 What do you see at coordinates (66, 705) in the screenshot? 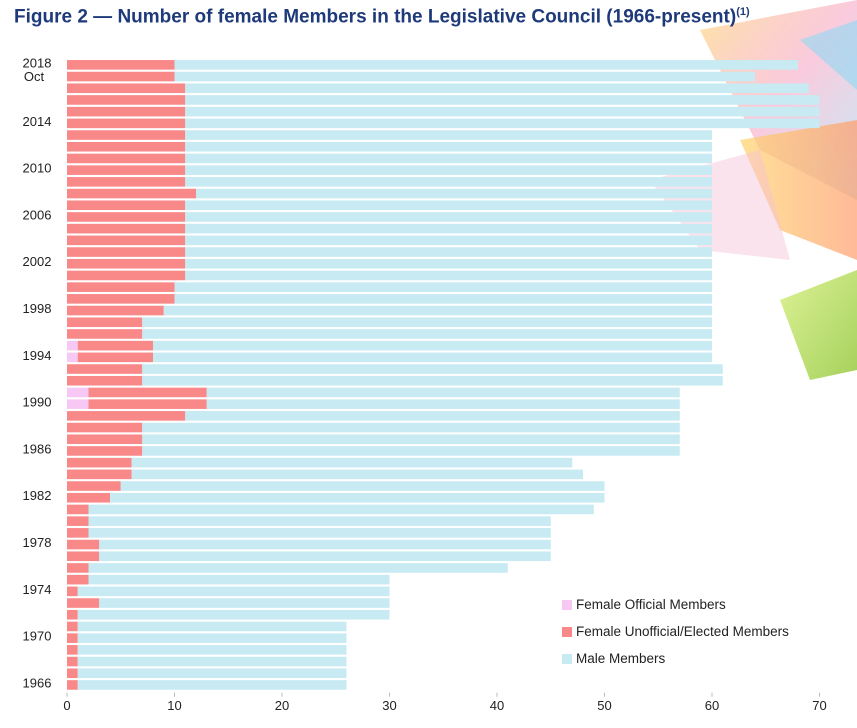
I see `x-tick-label: 0` at bounding box center [66, 705].